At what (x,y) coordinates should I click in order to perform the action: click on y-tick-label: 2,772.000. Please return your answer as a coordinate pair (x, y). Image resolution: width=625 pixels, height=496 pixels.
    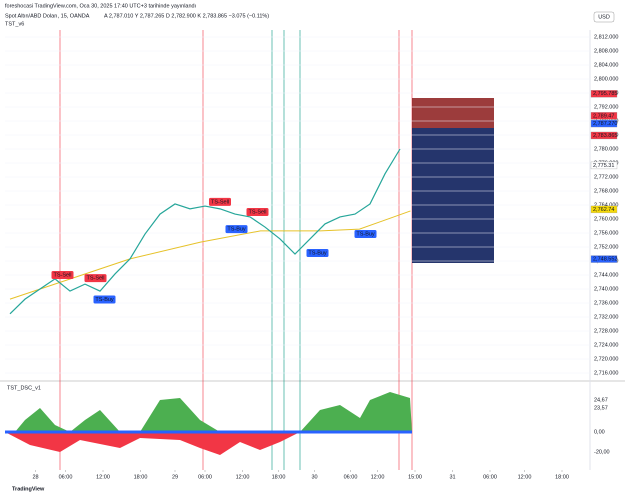
    Looking at the image, I should click on (606, 177).